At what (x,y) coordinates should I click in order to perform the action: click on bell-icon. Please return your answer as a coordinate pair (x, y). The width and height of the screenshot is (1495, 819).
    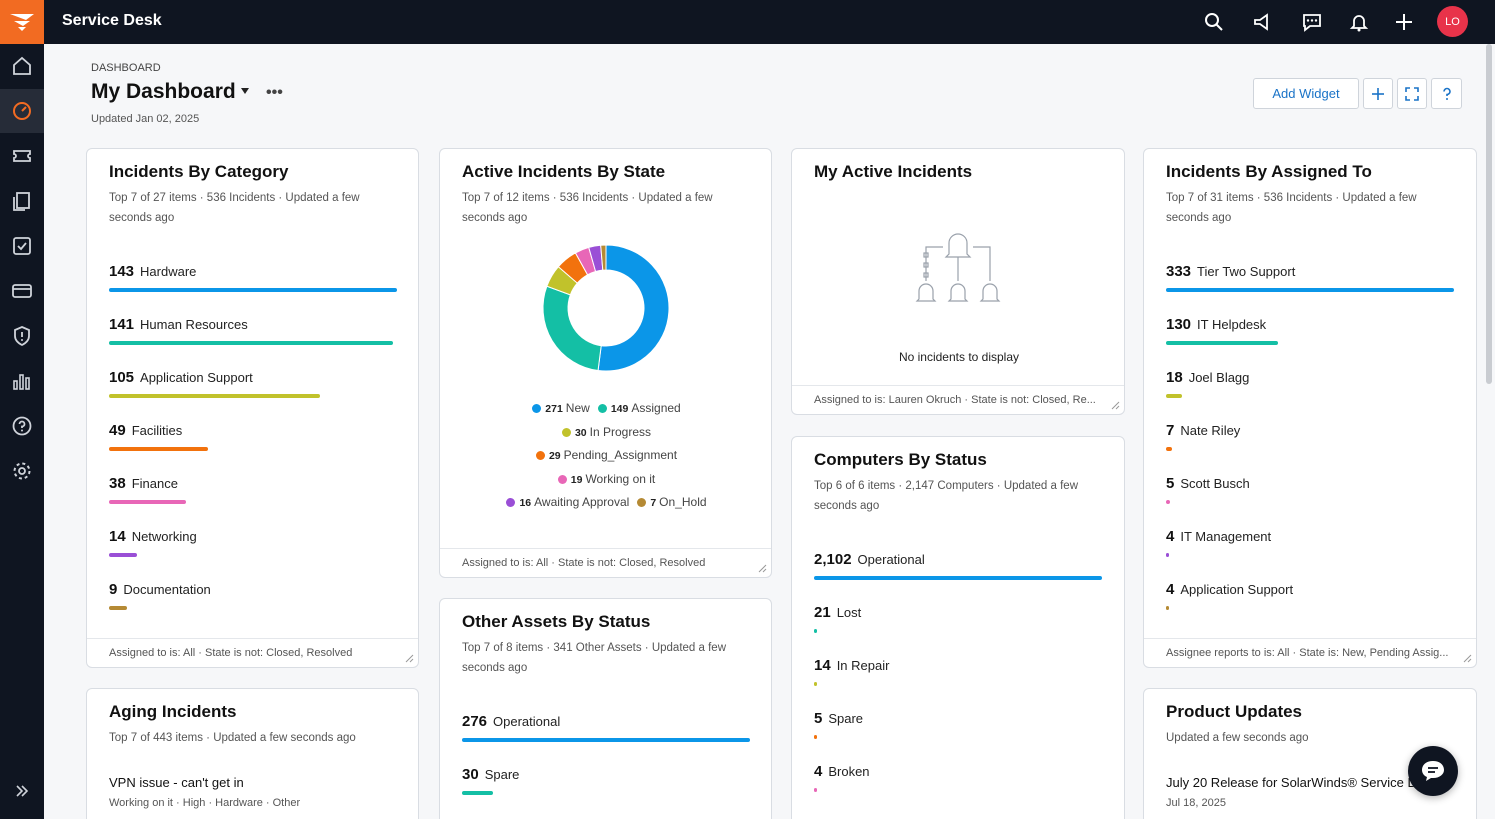
    Looking at the image, I should click on (1359, 22).